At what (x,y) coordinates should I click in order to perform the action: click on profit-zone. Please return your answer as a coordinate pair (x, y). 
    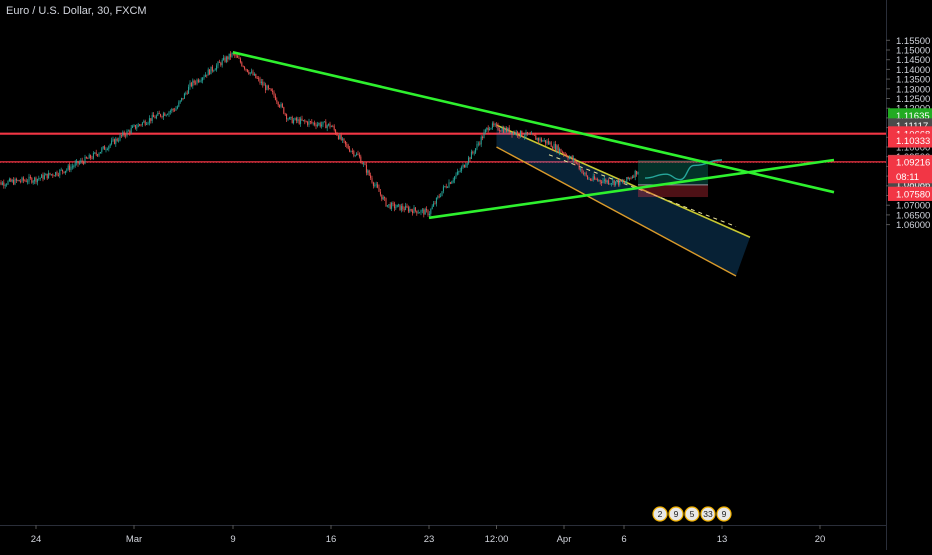
    Looking at the image, I should click on (673, 172).